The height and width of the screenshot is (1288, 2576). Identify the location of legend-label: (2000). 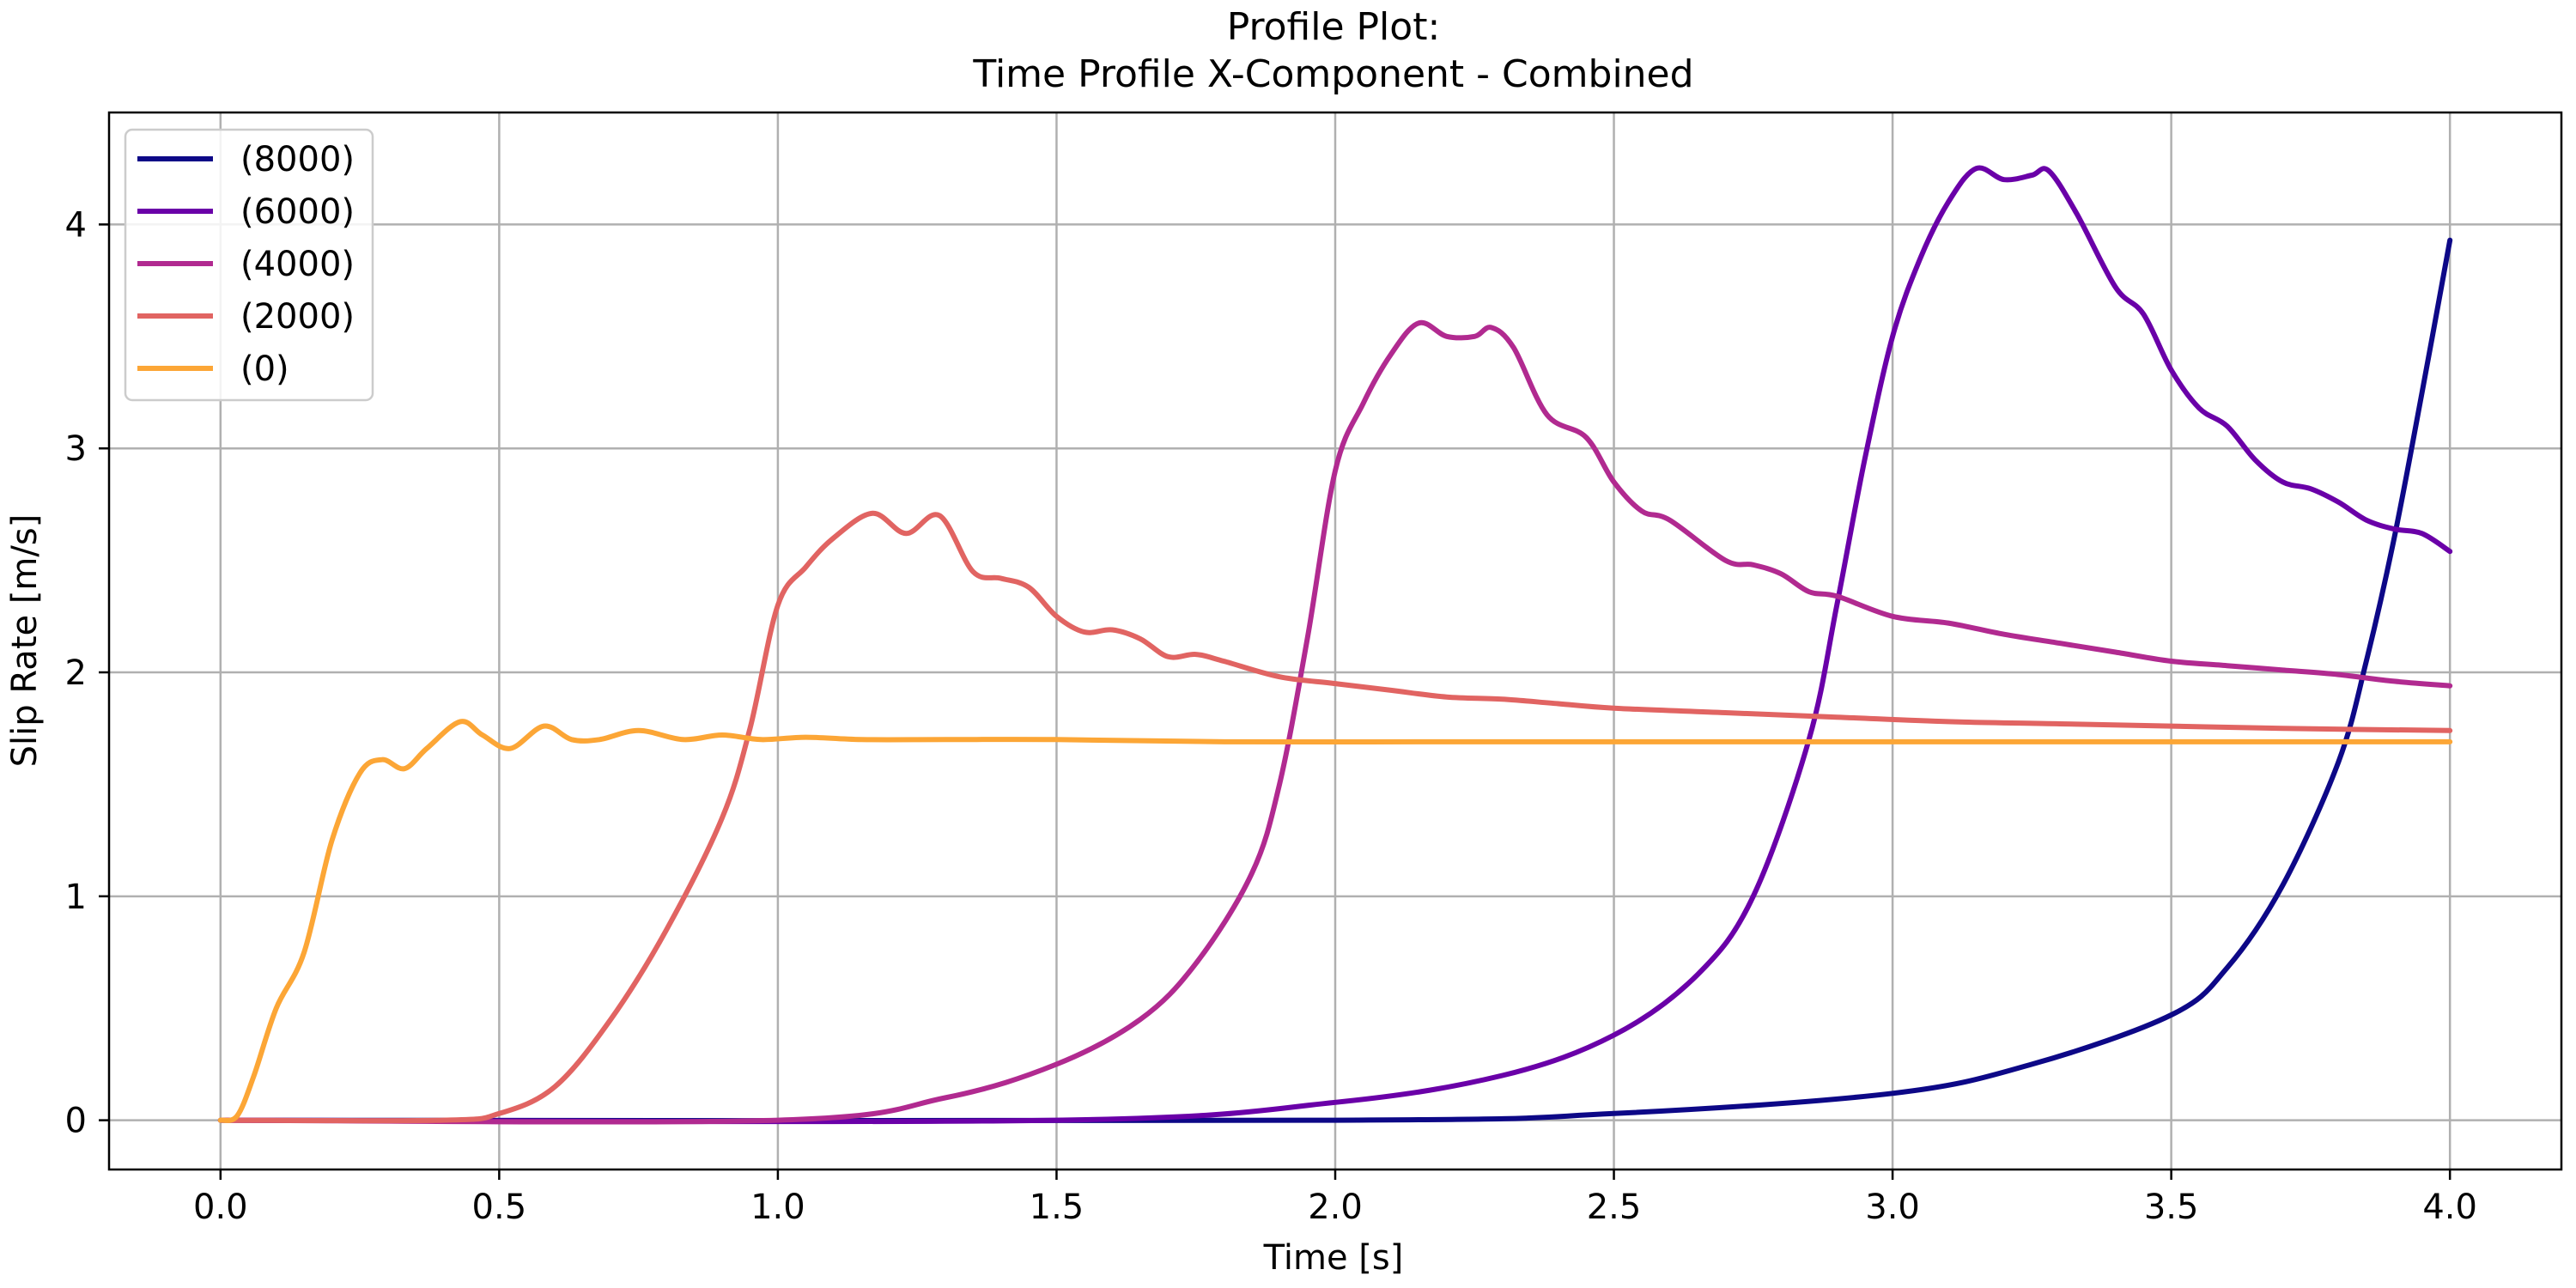
(297, 317).